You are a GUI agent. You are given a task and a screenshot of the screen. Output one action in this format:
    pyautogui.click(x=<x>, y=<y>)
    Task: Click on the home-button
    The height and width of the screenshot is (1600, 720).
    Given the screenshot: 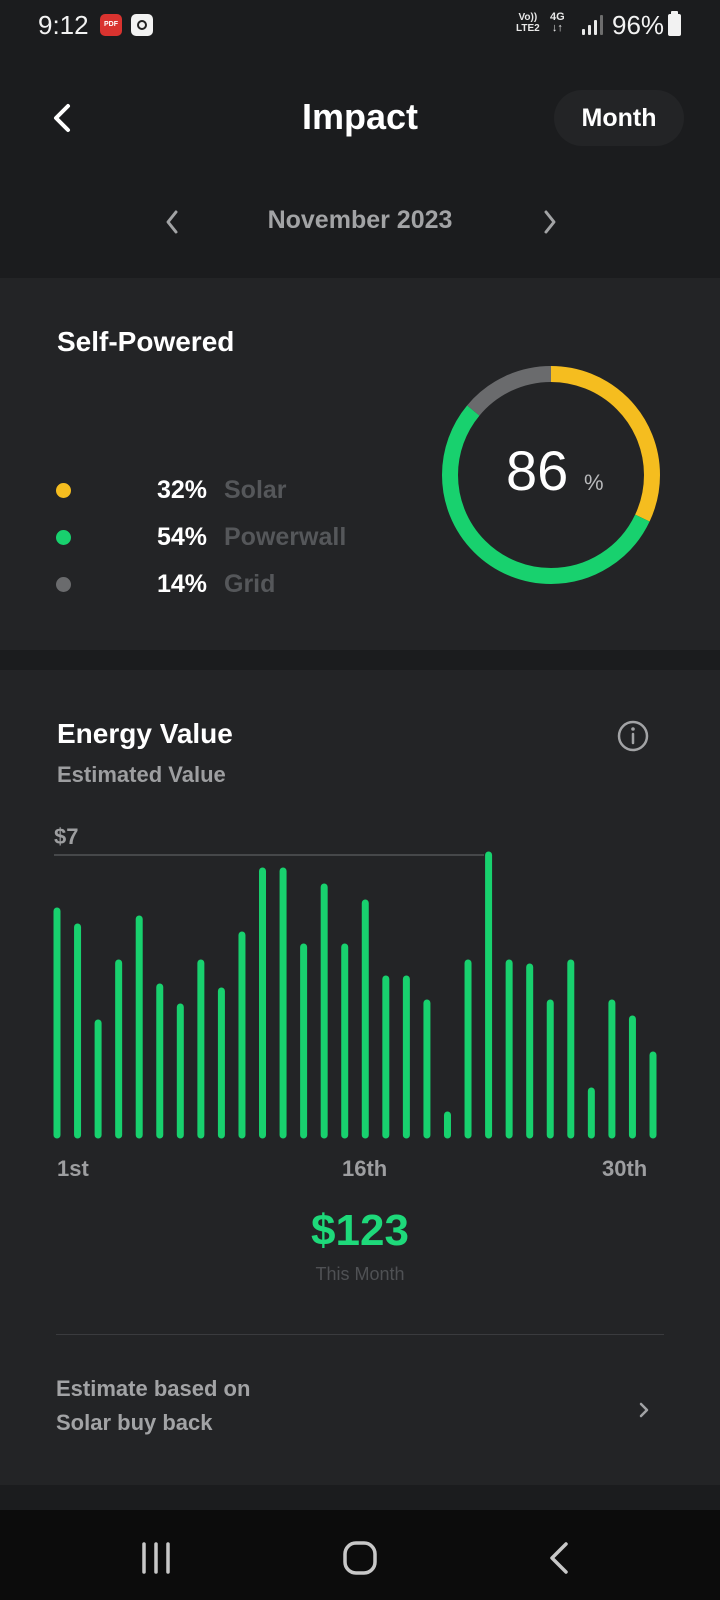 What is the action you would take?
    pyautogui.click(x=360, y=1558)
    